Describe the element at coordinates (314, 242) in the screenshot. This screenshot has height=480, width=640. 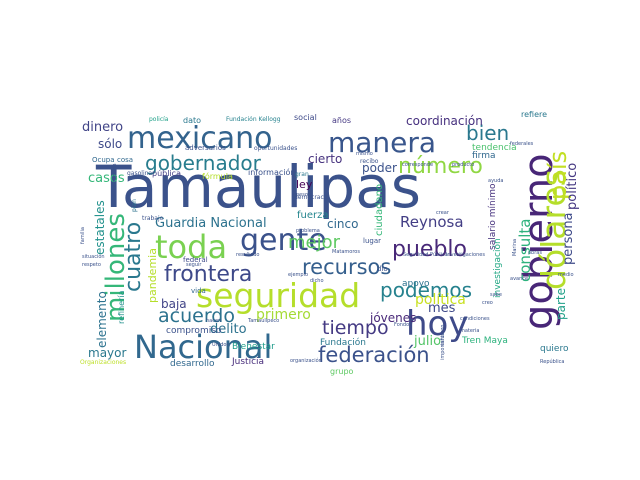
I see `cloud-word: mejor` at that location.